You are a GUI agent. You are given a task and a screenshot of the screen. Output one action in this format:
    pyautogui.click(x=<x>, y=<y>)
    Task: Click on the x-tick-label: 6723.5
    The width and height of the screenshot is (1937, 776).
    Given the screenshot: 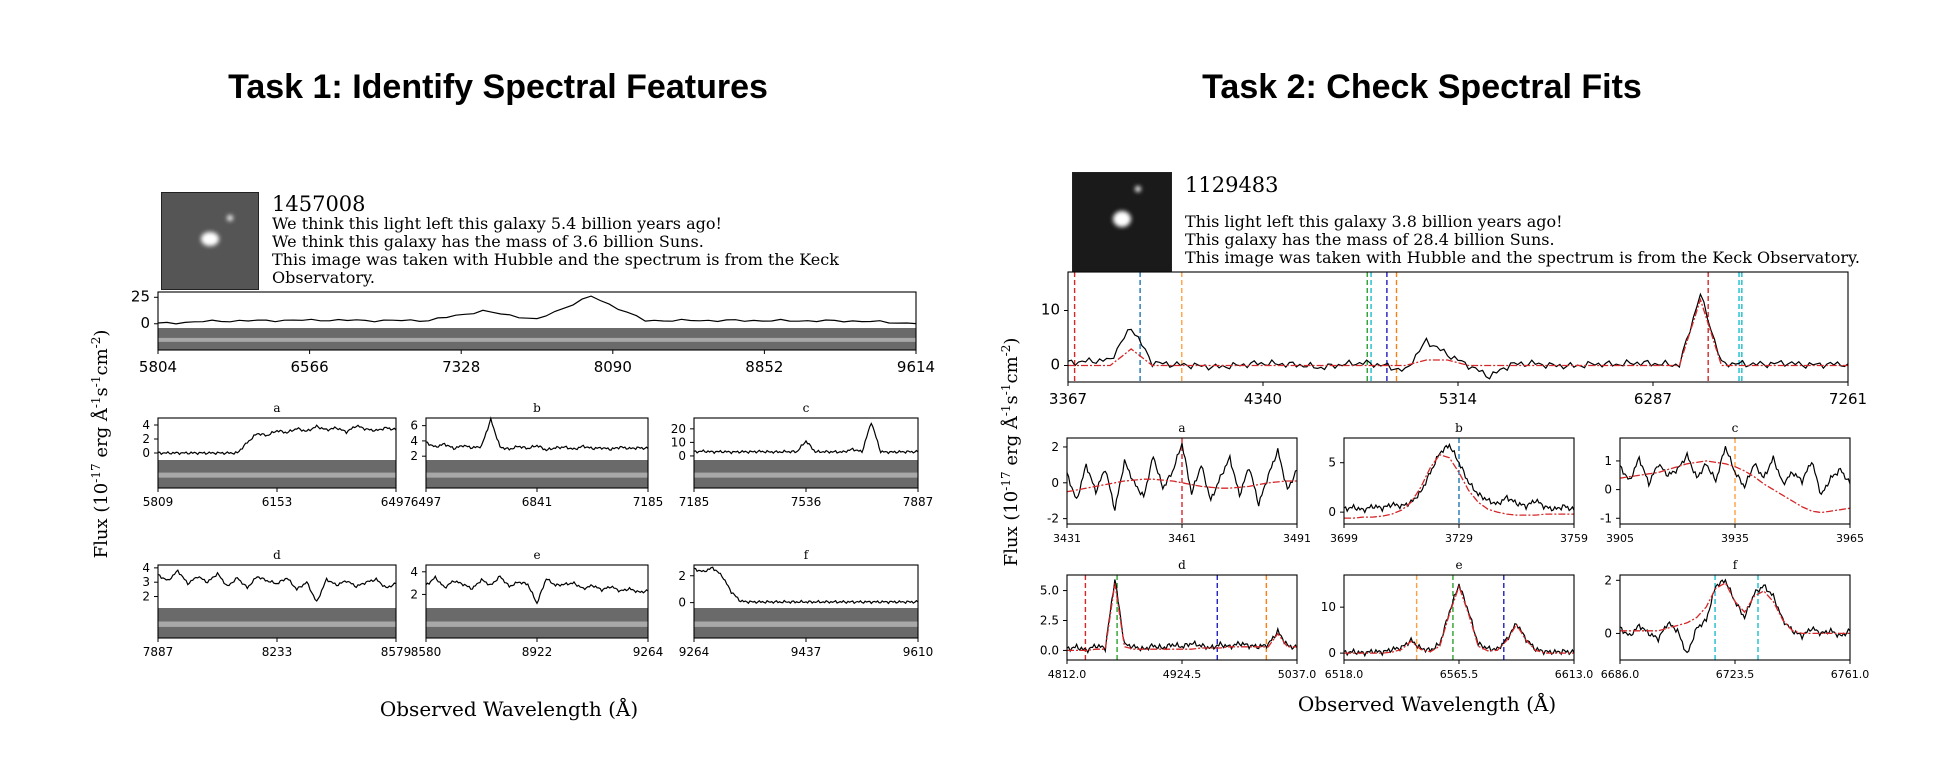 What is the action you would take?
    pyautogui.click(x=1735, y=674)
    